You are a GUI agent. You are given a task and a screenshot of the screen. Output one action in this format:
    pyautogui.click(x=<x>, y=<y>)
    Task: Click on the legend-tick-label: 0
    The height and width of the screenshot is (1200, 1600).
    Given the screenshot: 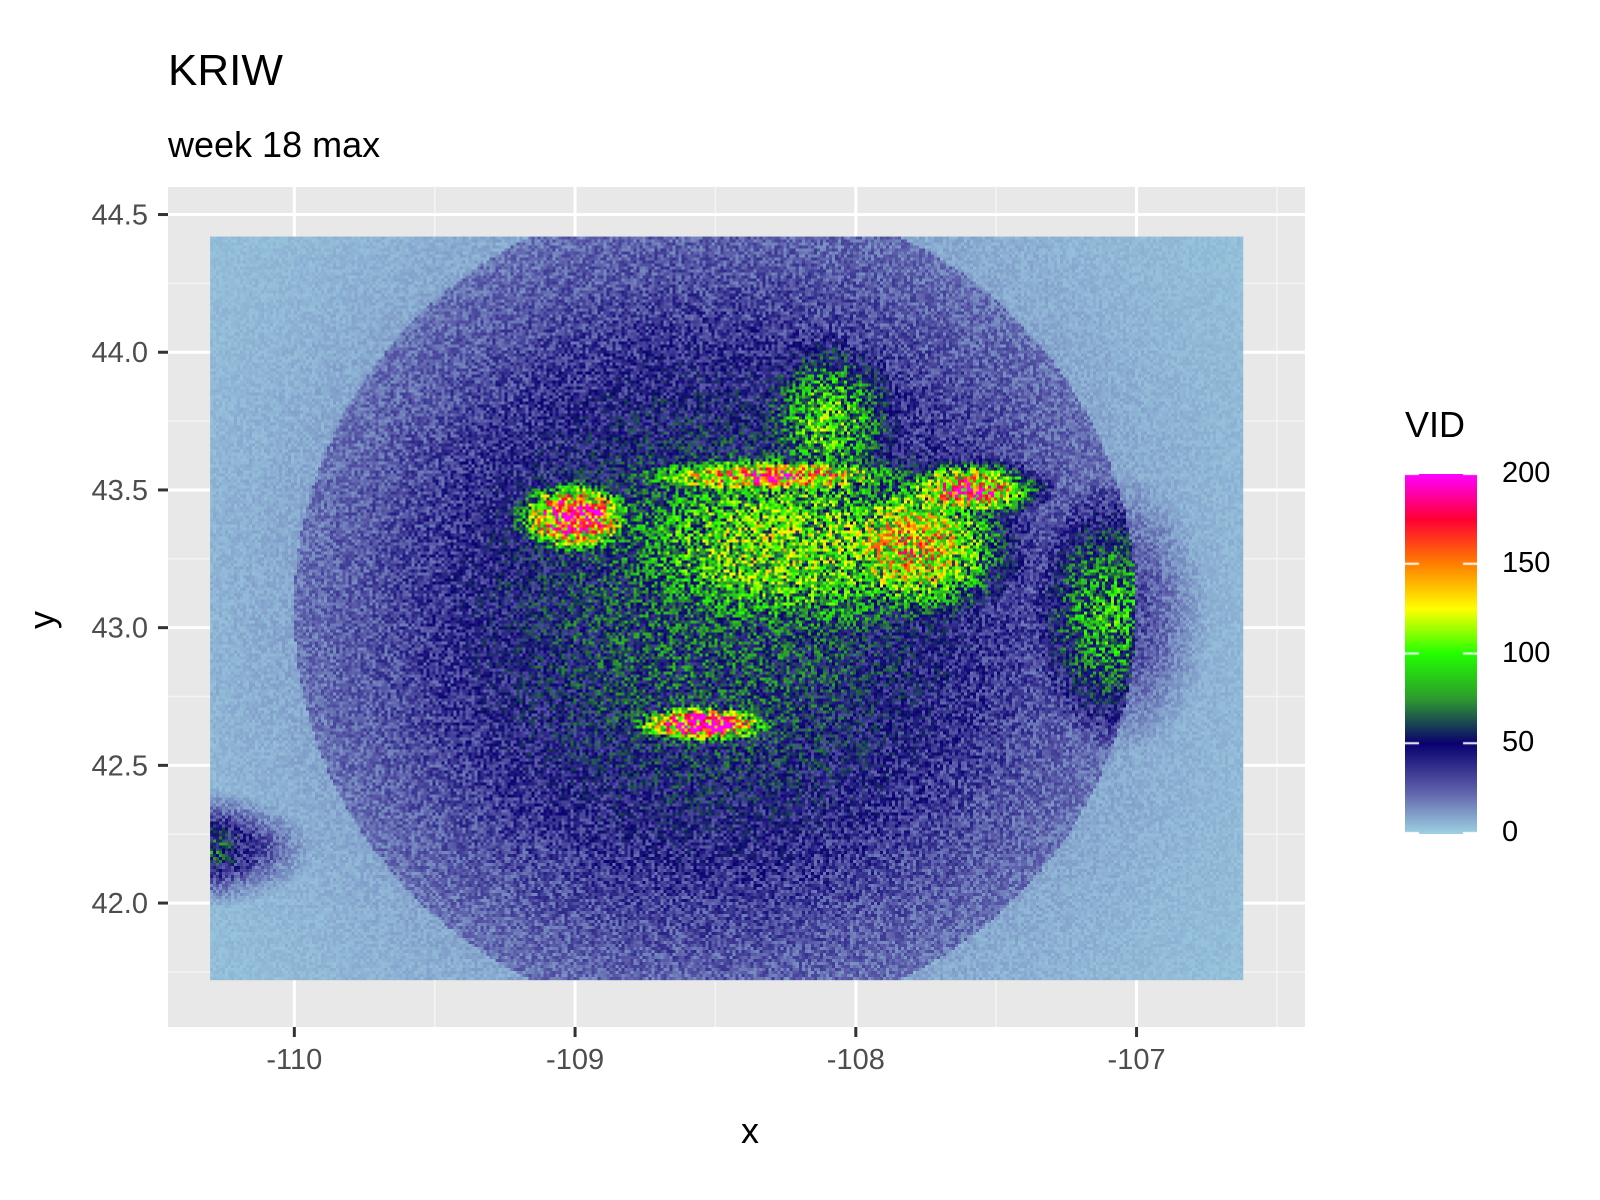 What is the action you would take?
    pyautogui.click(x=1510, y=832)
    